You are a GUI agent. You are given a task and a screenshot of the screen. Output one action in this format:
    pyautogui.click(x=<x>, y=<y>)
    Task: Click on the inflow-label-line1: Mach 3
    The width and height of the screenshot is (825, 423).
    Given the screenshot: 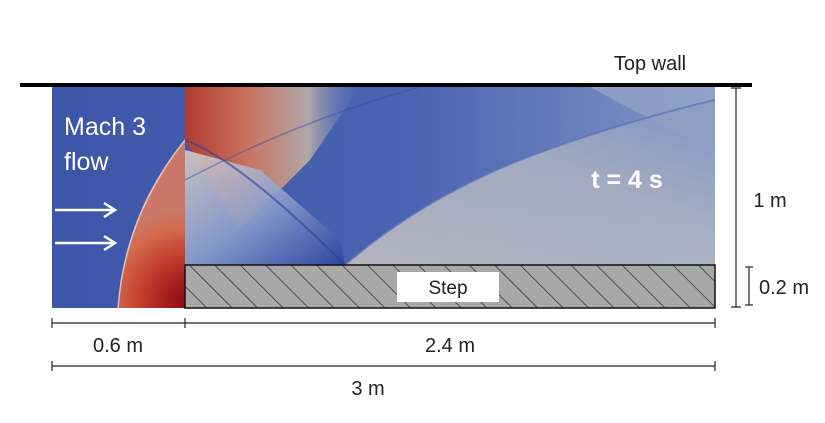 What is the action you would take?
    pyautogui.click(x=105, y=127)
    